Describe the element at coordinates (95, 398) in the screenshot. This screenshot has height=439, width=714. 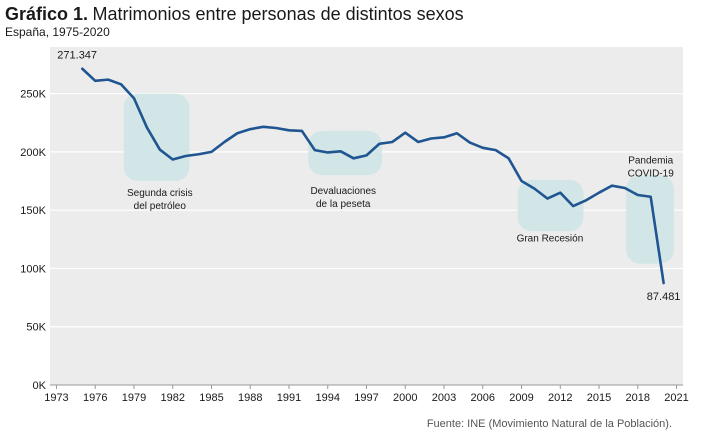
I see `x-tick-label: 1976` at that location.